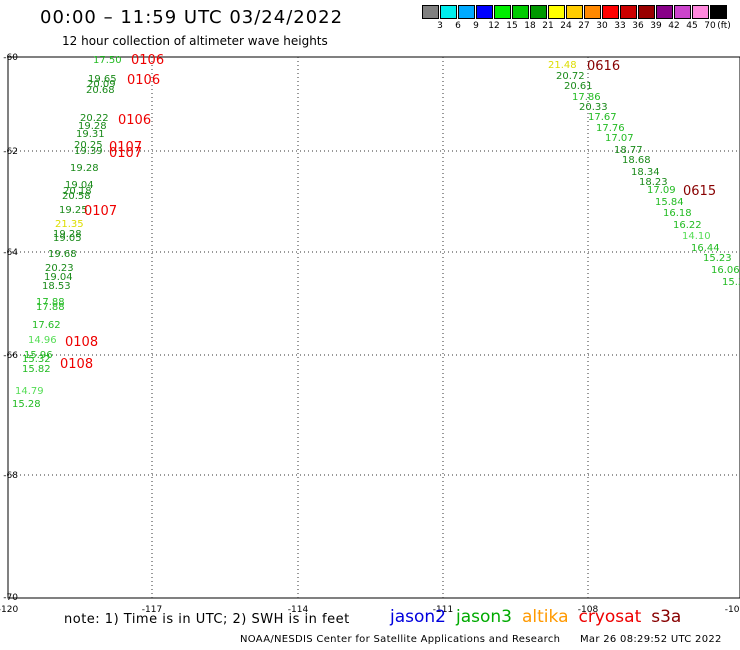 This screenshot has width=740, height=650. What do you see at coordinates (610, 128) in the screenshot?
I see `wave-height-label: 17.76` at bounding box center [610, 128].